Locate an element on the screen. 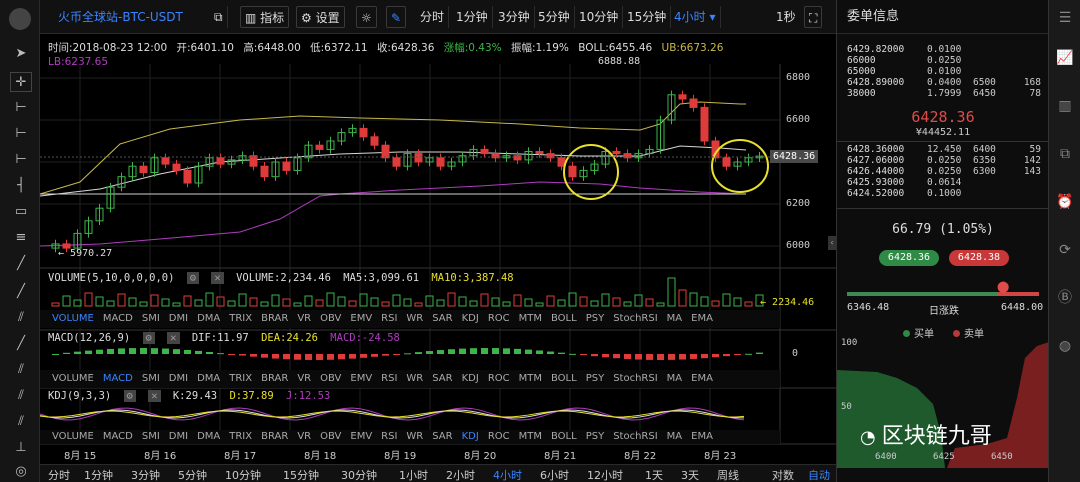 The image size is (1080, 482). fan-tool-icon: ⫽ is located at coordinates (21, 421).